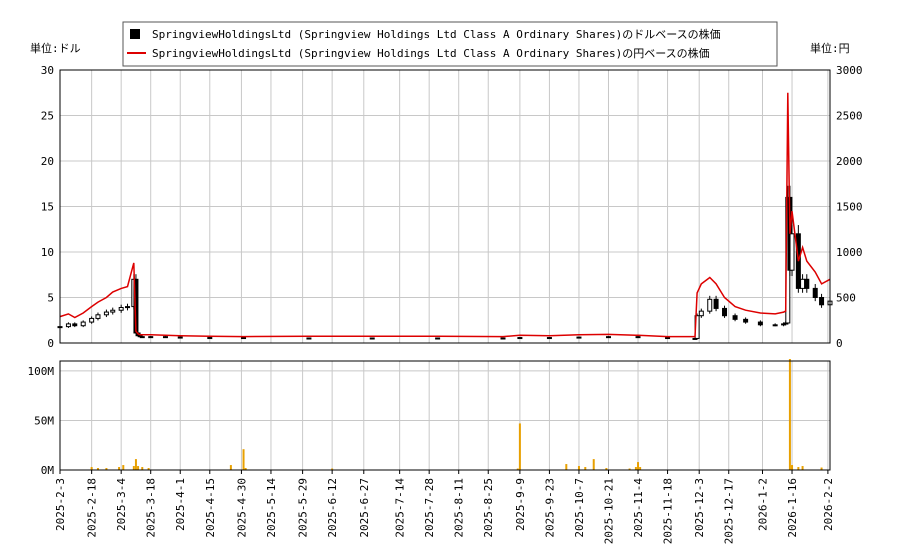 The image size is (900, 554). What do you see at coordinates (849, 70) in the screenshot?
I see `y-right-tick-label: 3000` at bounding box center [849, 70].